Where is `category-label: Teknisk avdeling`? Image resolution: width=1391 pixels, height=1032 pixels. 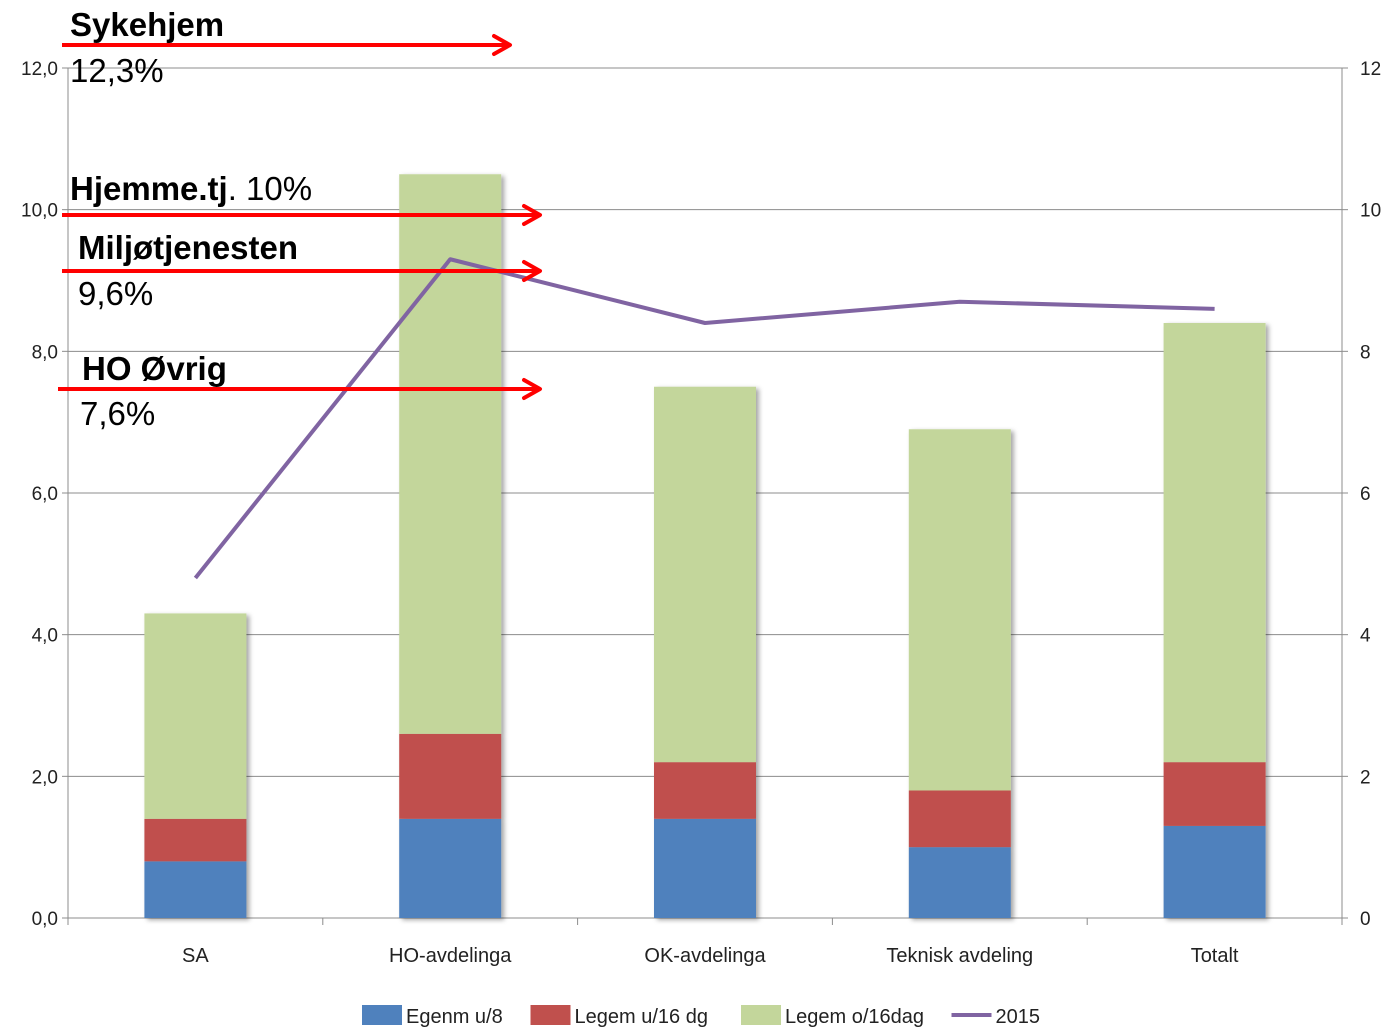 category-label: Teknisk avdeling is located at coordinates (959, 956).